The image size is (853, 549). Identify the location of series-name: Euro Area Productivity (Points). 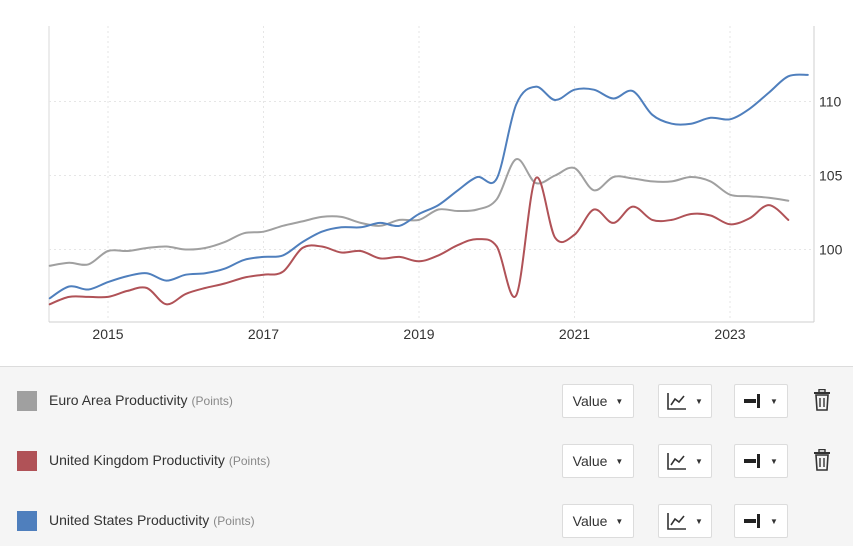
(141, 400).